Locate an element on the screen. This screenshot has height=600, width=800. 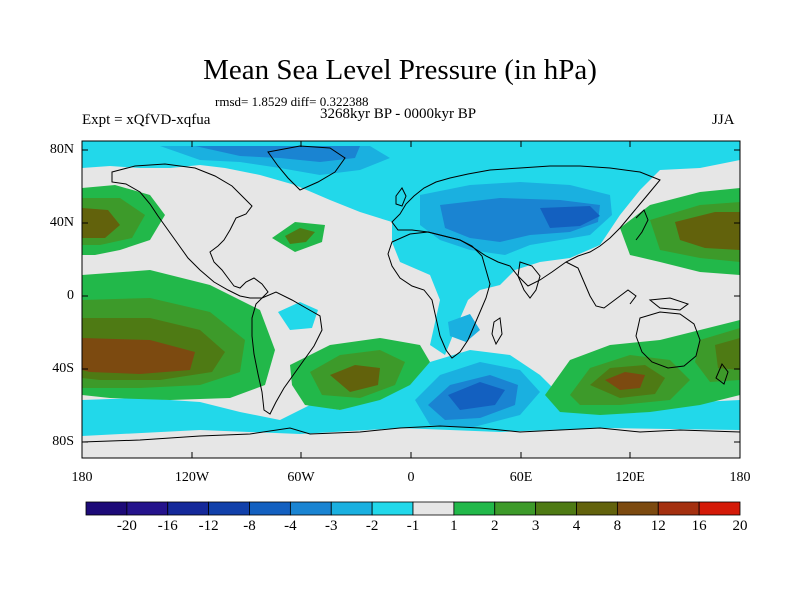
negative-anomaly-greenland is located at coordinates (277, 154).